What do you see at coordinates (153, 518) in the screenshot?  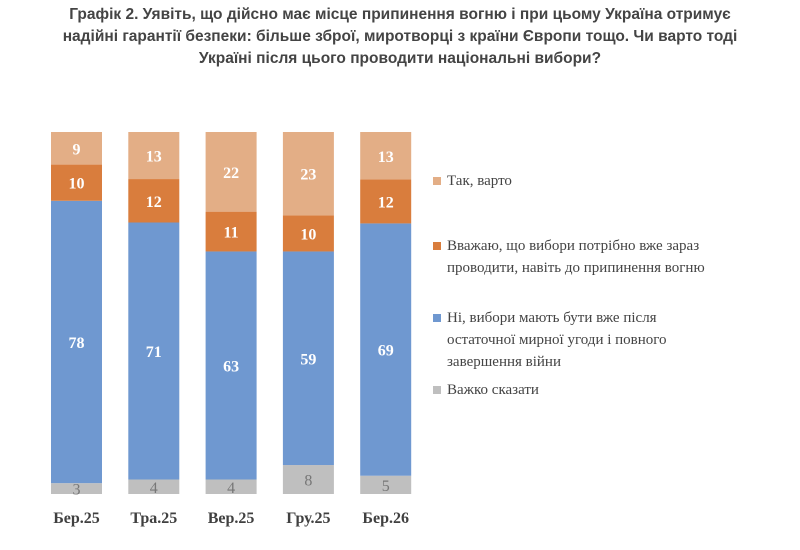 I see `x-tick-label: Тра.25` at bounding box center [153, 518].